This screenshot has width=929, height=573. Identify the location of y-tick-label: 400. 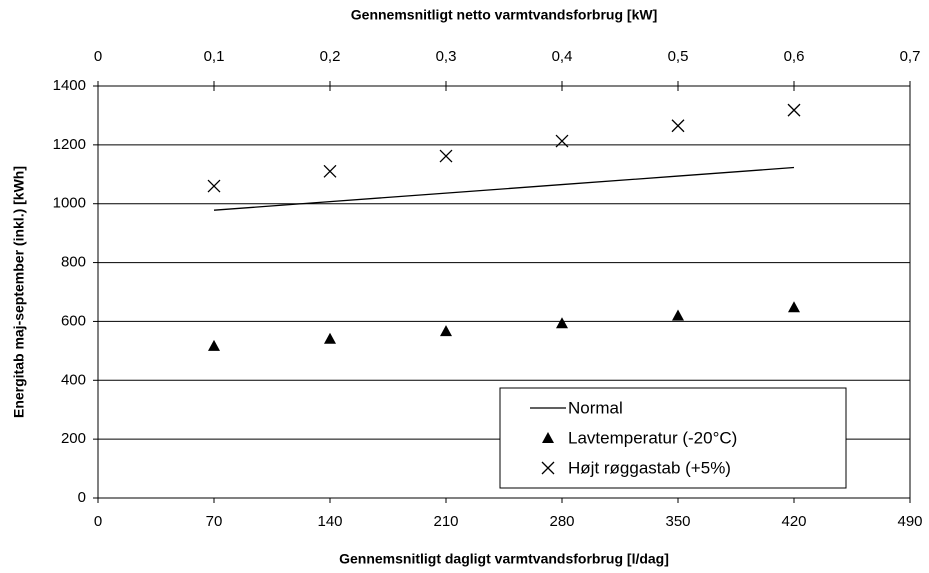
(73, 379).